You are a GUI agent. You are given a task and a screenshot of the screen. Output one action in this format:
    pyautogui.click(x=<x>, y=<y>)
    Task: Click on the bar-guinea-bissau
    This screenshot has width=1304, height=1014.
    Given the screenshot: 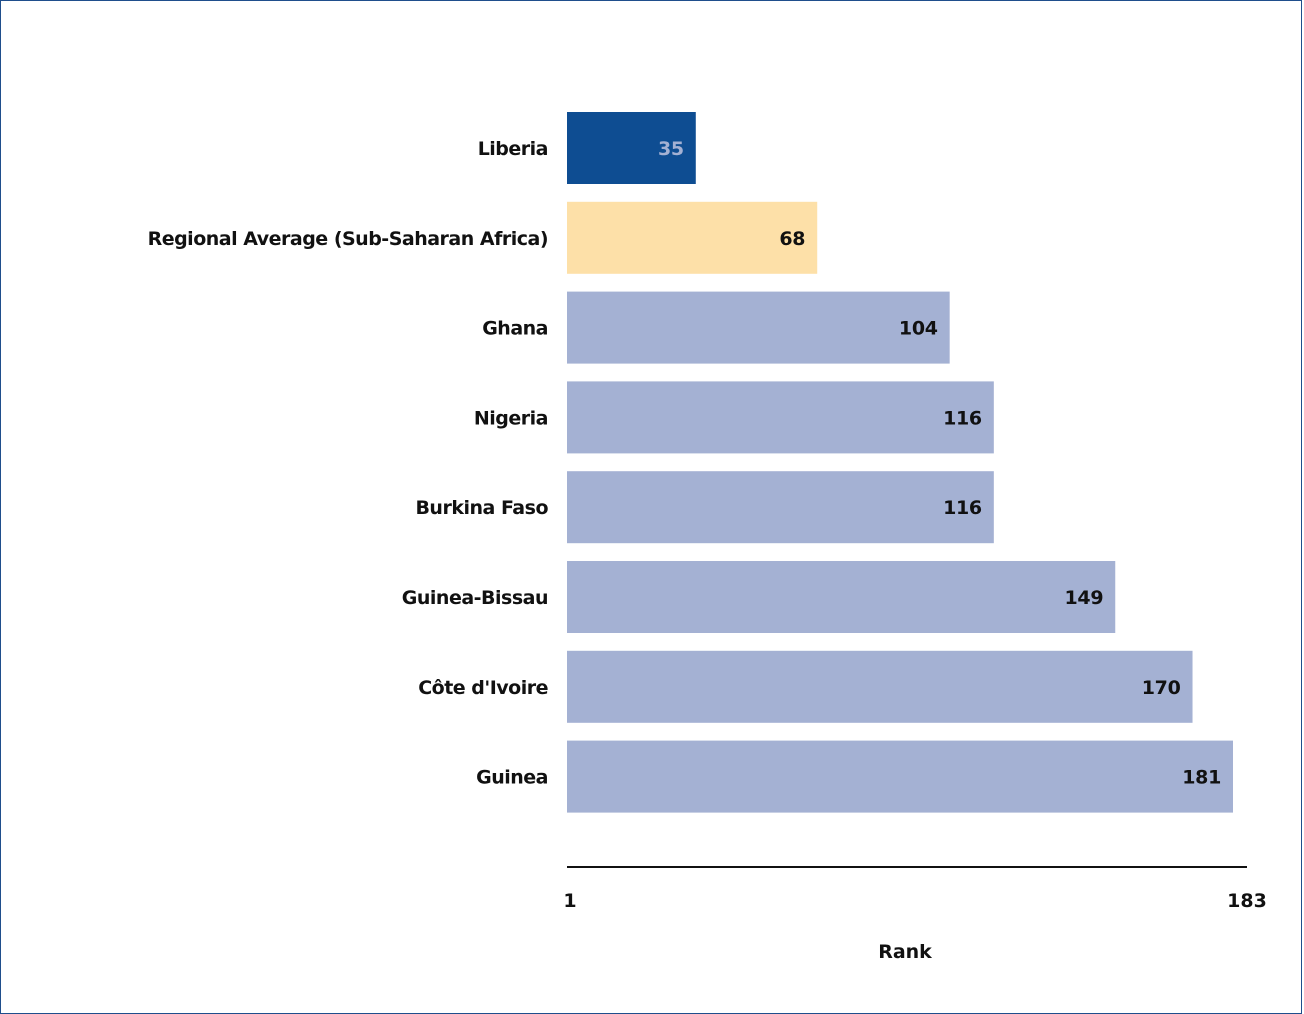 What is the action you would take?
    pyautogui.click(x=841, y=597)
    